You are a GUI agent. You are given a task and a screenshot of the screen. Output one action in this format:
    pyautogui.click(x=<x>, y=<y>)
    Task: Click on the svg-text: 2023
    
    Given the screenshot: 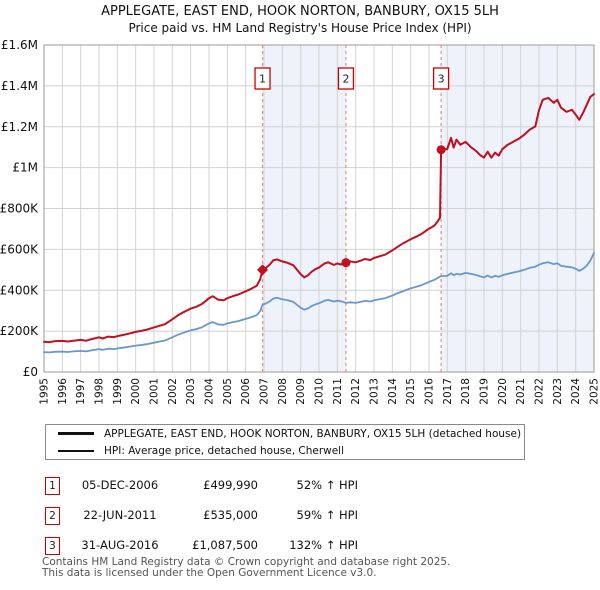 What is the action you would take?
    pyautogui.click(x=558, y=391)
    